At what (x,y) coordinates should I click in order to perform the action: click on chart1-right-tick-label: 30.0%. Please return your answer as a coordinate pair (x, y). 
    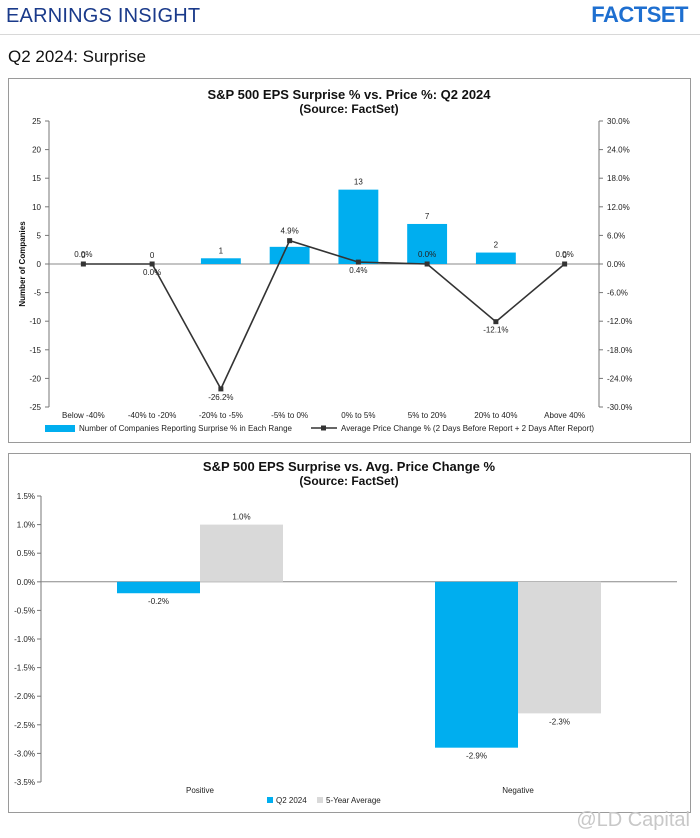
    Looking at the image, I should click on (618, 121).